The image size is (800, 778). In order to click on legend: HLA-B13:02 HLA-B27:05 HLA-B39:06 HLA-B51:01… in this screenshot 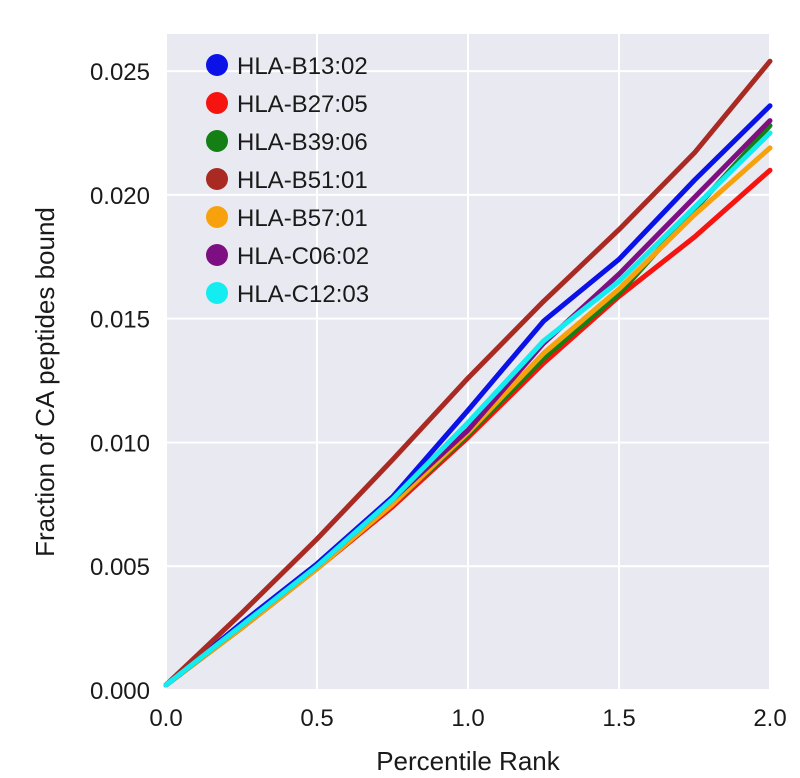, I will do `click(287, 180)`.